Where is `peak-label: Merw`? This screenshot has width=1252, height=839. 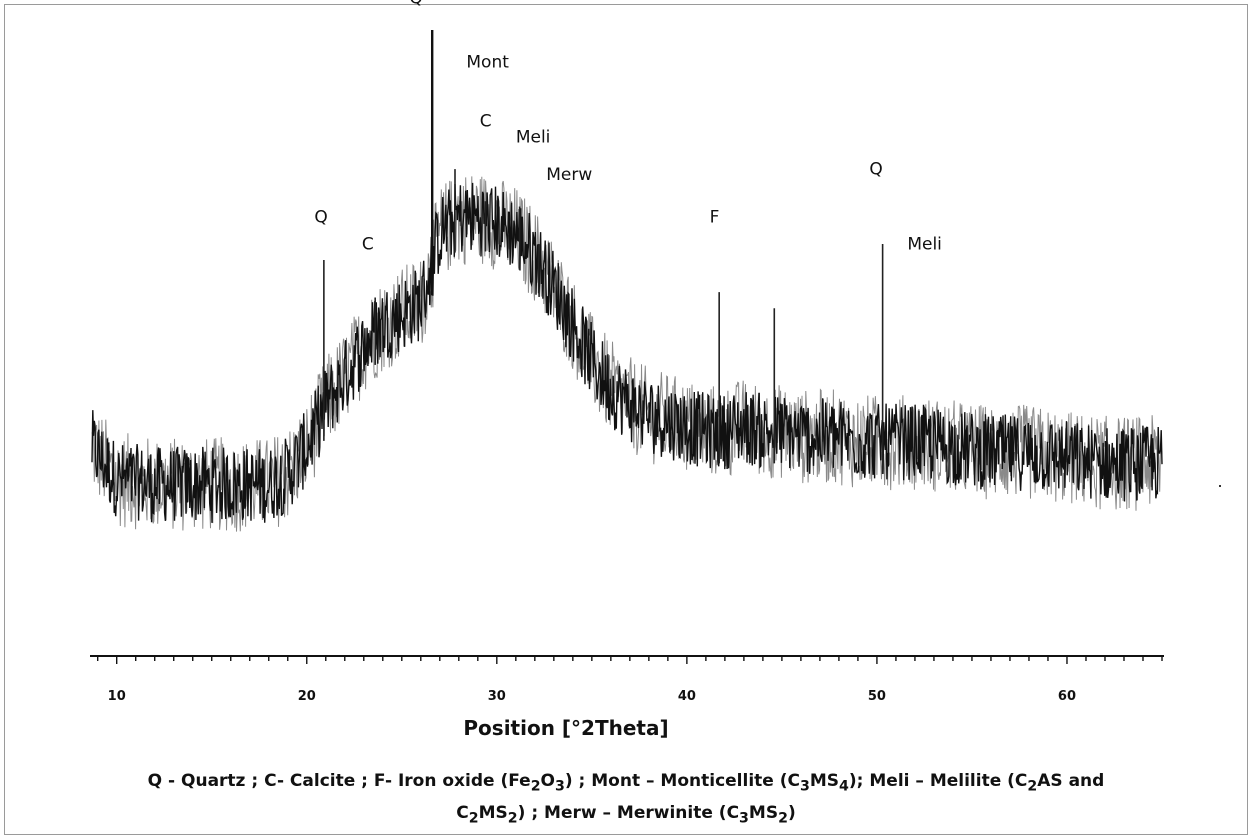 peak-label: Merw is located at coordinates (569, 175).